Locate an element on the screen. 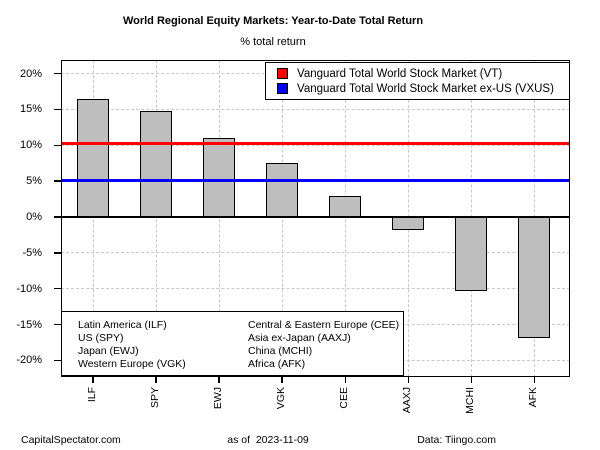 Image resolution: width=600 pixels, height=450 pixels. bar-spy is located at coordinates (156, 164).